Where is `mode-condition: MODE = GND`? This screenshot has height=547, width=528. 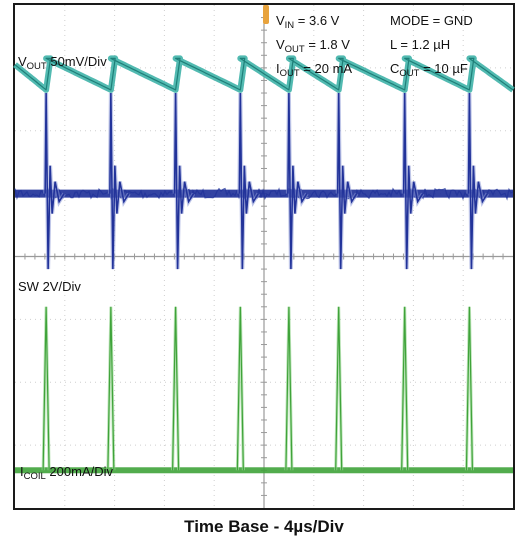 mode-condition: MODE = GND is located at coordinates (431, 20).